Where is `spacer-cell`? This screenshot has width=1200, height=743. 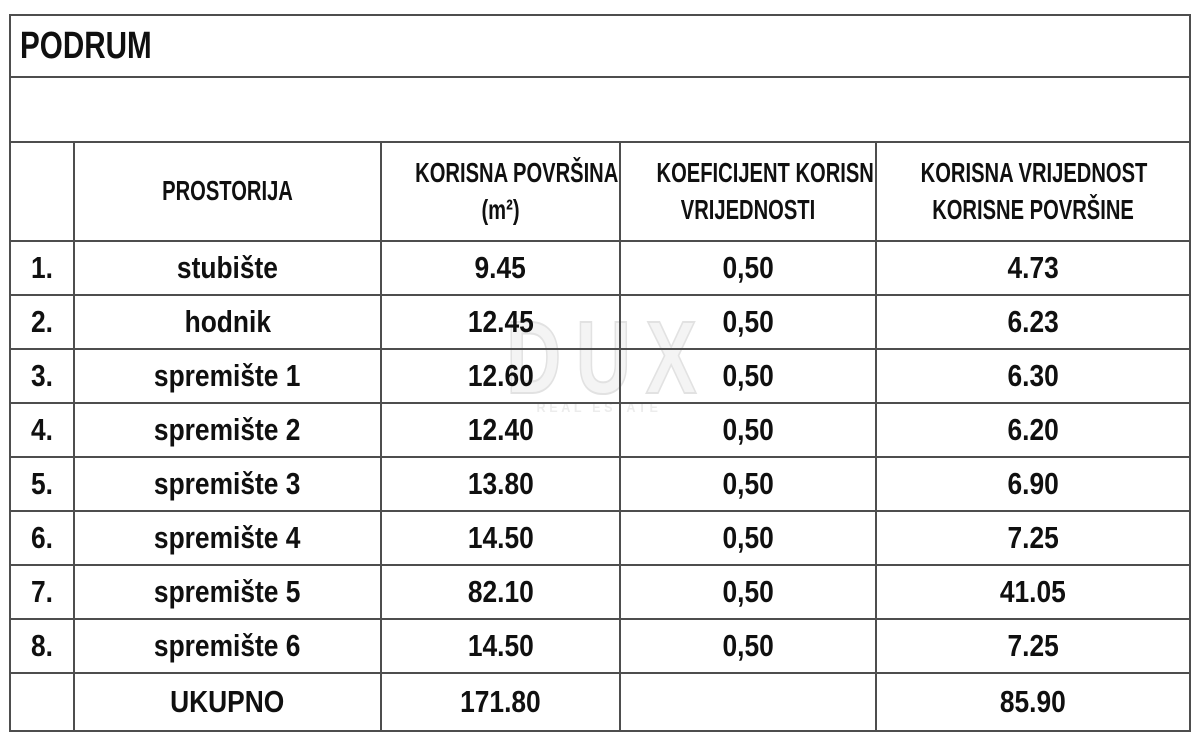 spacer-cell is located at coordinates (600, 109).